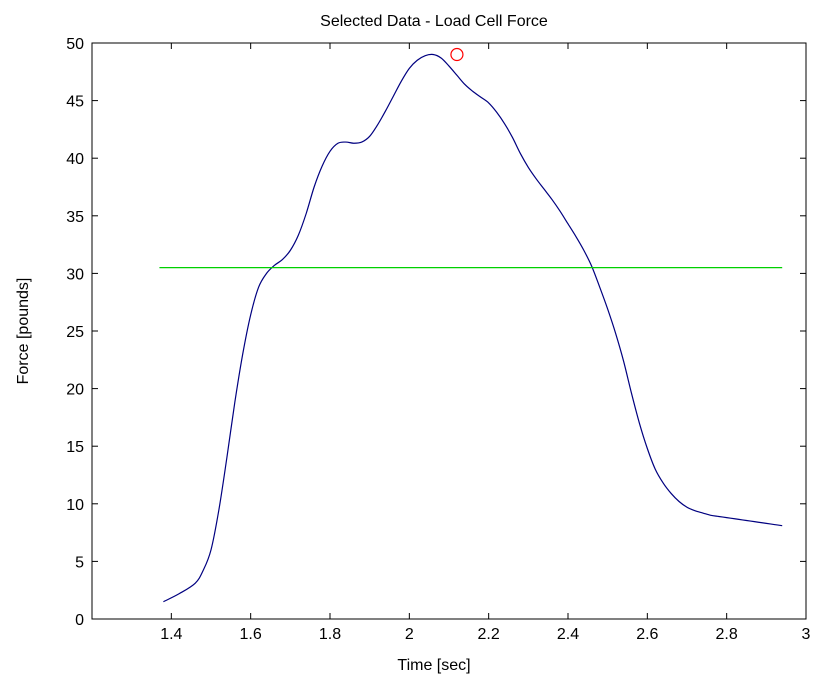 This screenshot has height=681, width=813. I want to click on y-tick-label: 50, so click(75, 44).